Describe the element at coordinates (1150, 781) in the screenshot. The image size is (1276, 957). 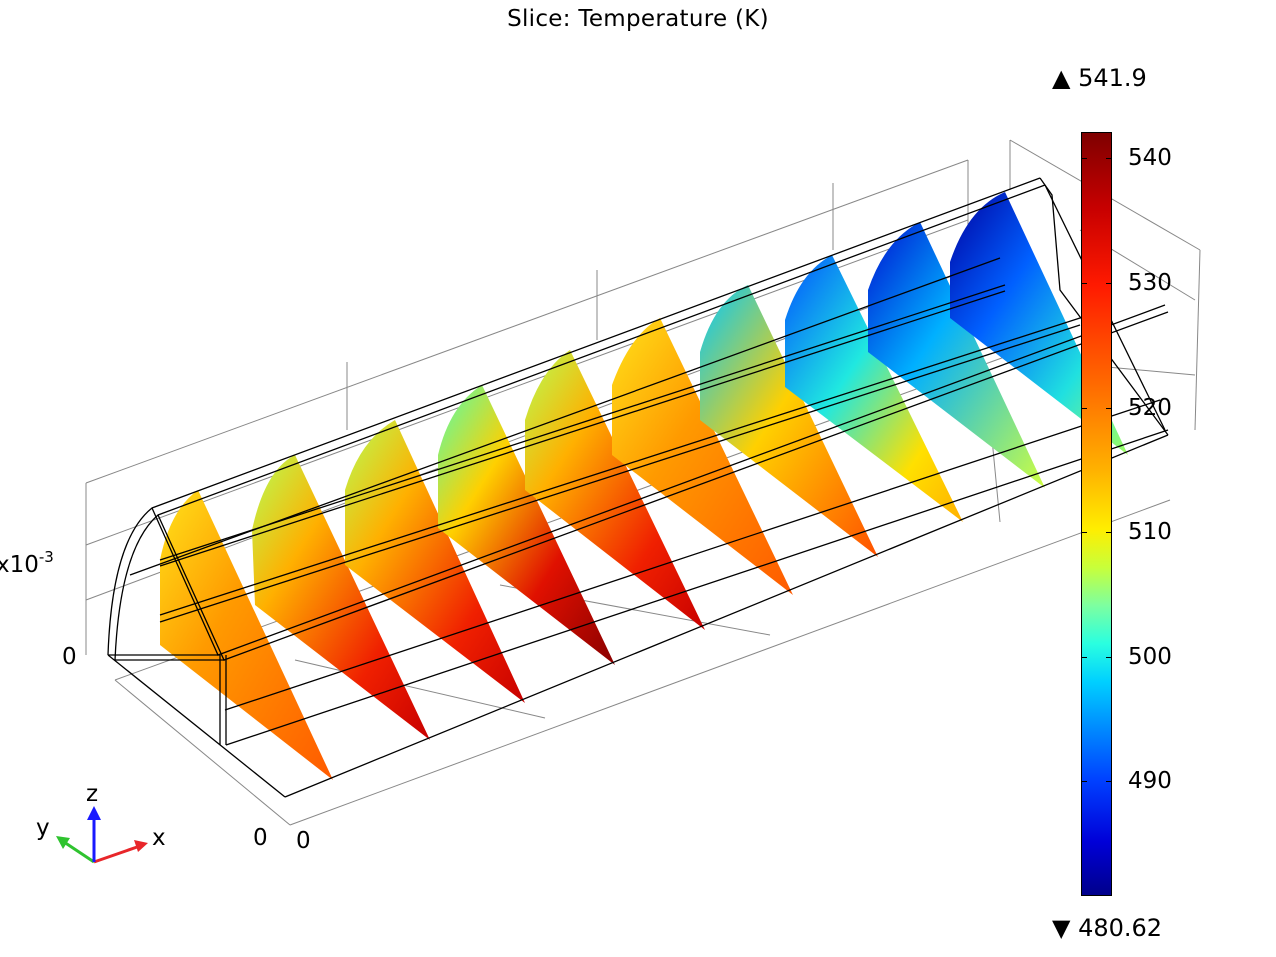
I see `colorbar-tick: 490` at that location.